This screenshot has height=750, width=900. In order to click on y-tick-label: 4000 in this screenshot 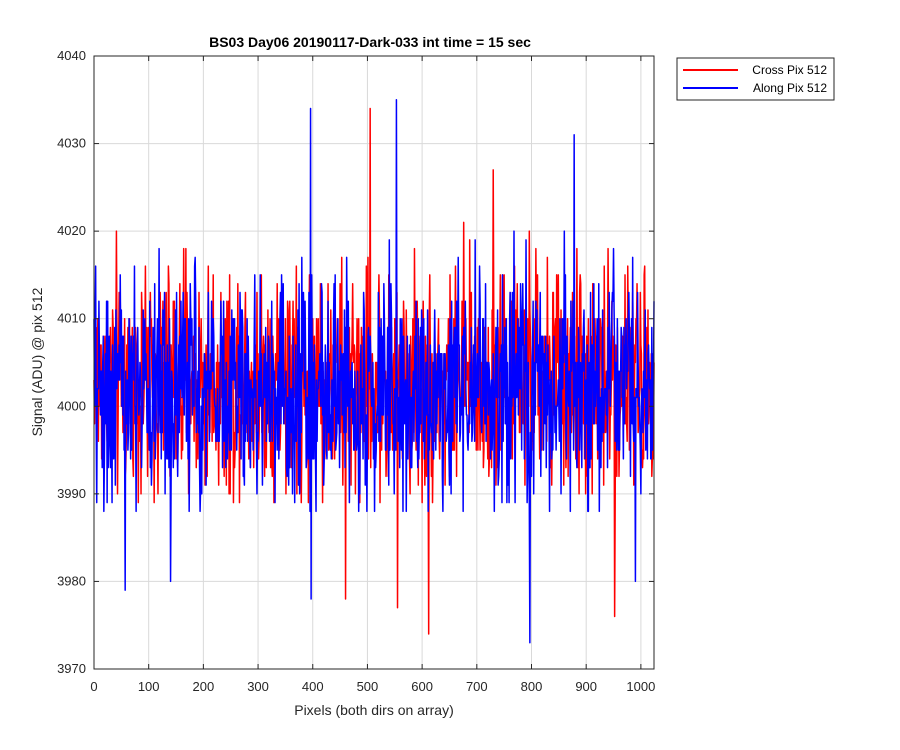, I will do `click(71, 405)`.